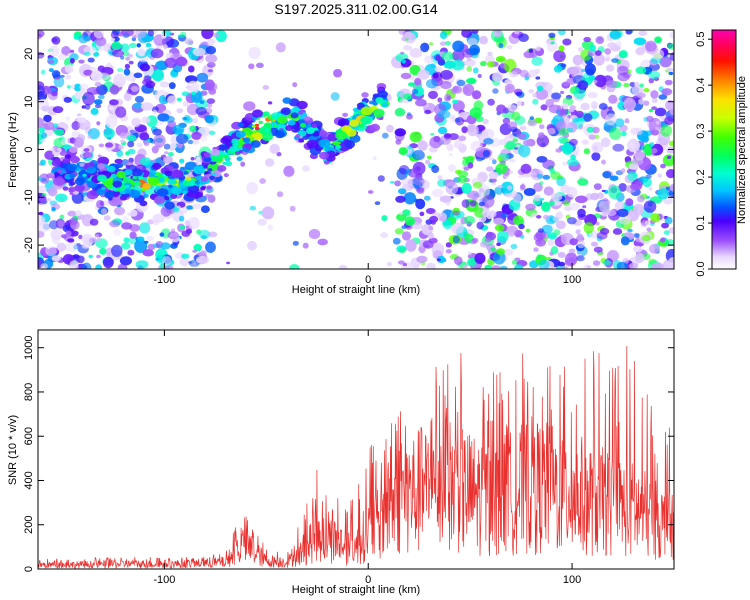 The height and width of the screenshot is (600, 750). What do you see at coordinates (29, 347) in the screenshot?
I see `snr-ytick-label: 1000` at bounding box center [29, 347].